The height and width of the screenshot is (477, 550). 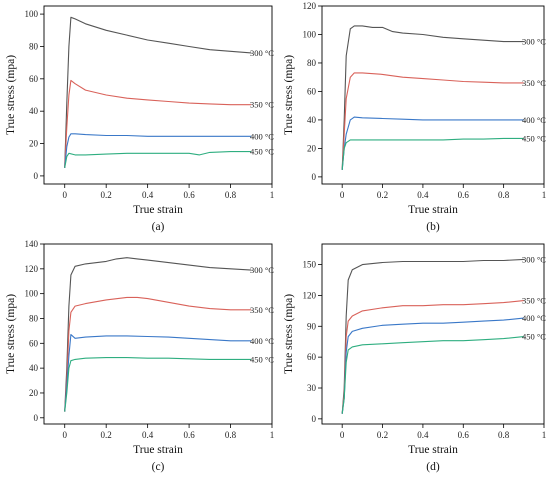 I want to click on y-tick-label: 90, so click(x=312, y=326).